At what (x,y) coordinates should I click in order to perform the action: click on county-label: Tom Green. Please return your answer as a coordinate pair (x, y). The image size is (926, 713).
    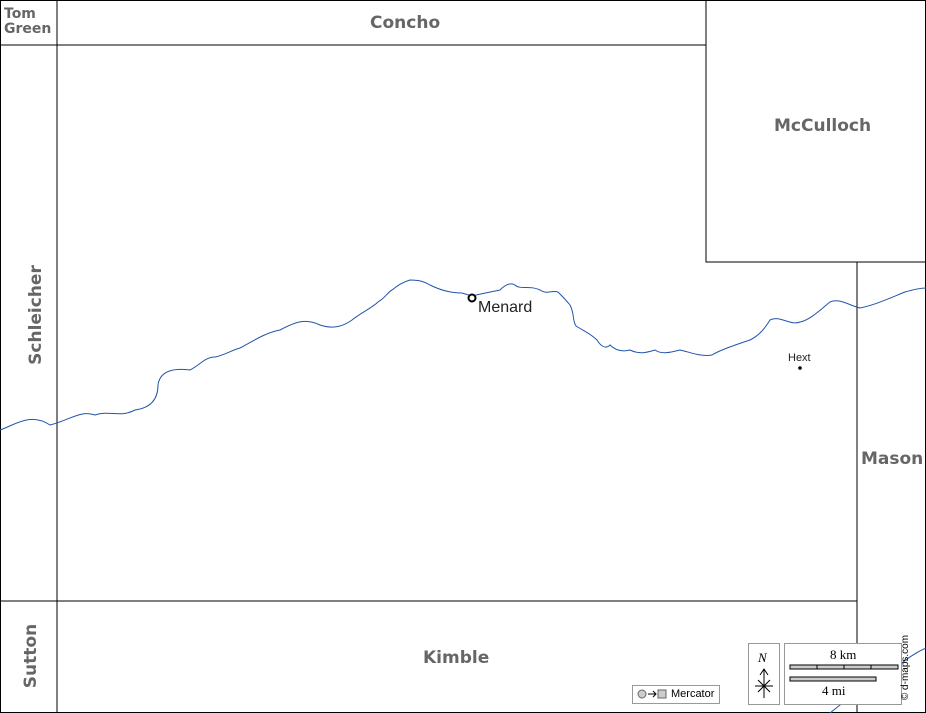
    Looking at the image, I should click on (28, 21).